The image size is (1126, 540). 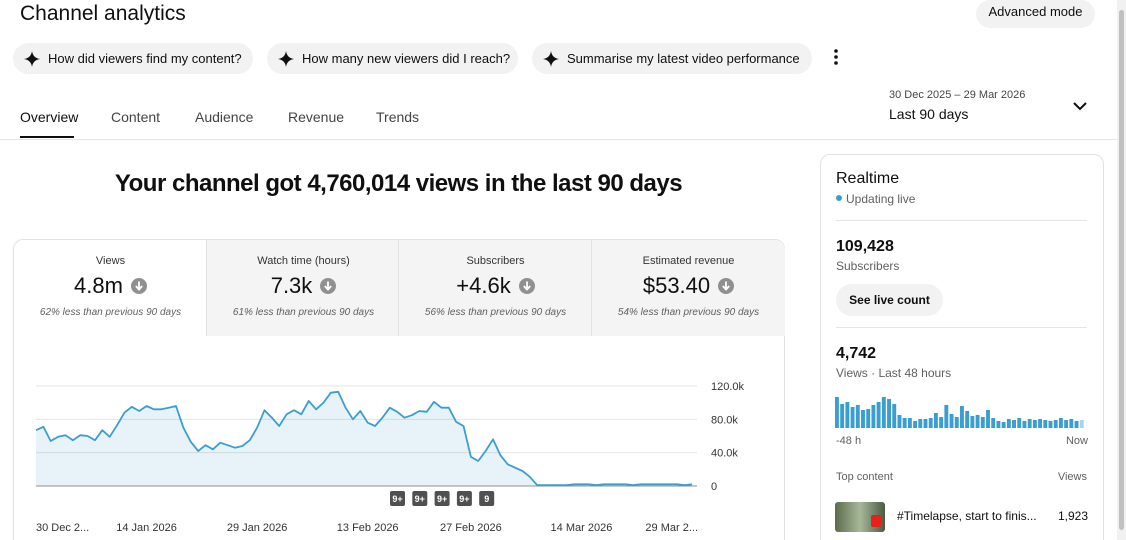 What do you see at coordinates (683, 58) in the screenshot?
I see `chip-text: Summarise my latest video performance` at bounding box center [683, 58].